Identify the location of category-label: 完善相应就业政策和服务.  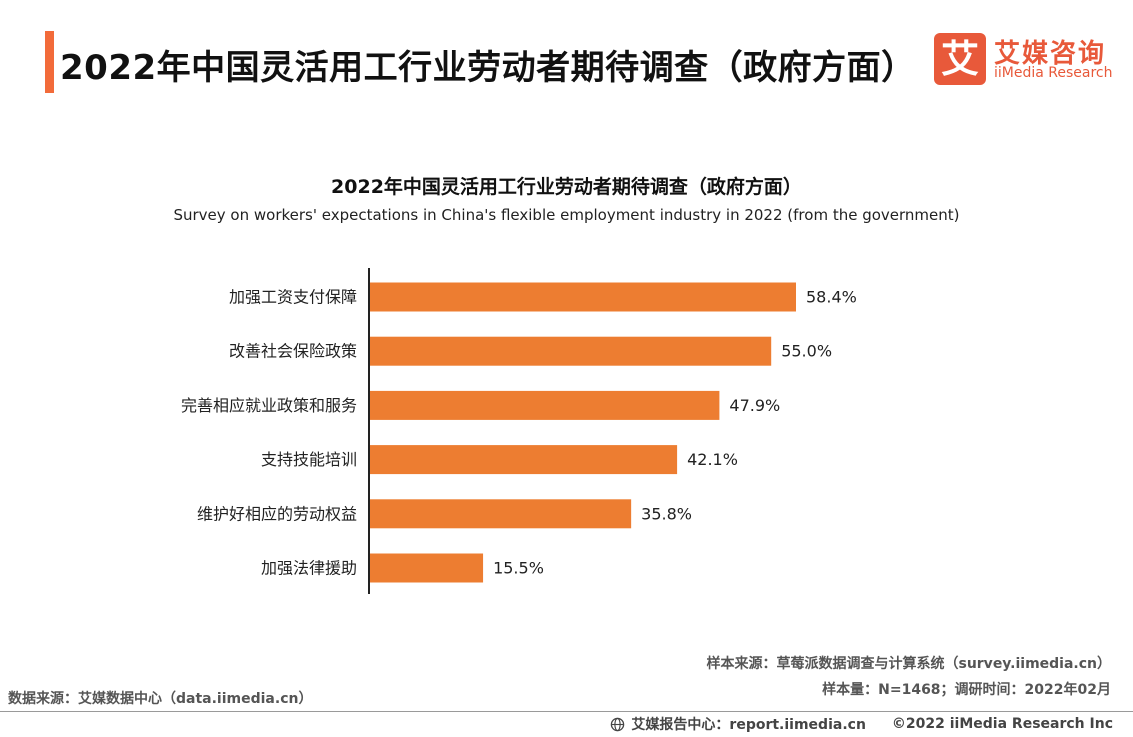
(269, 405).